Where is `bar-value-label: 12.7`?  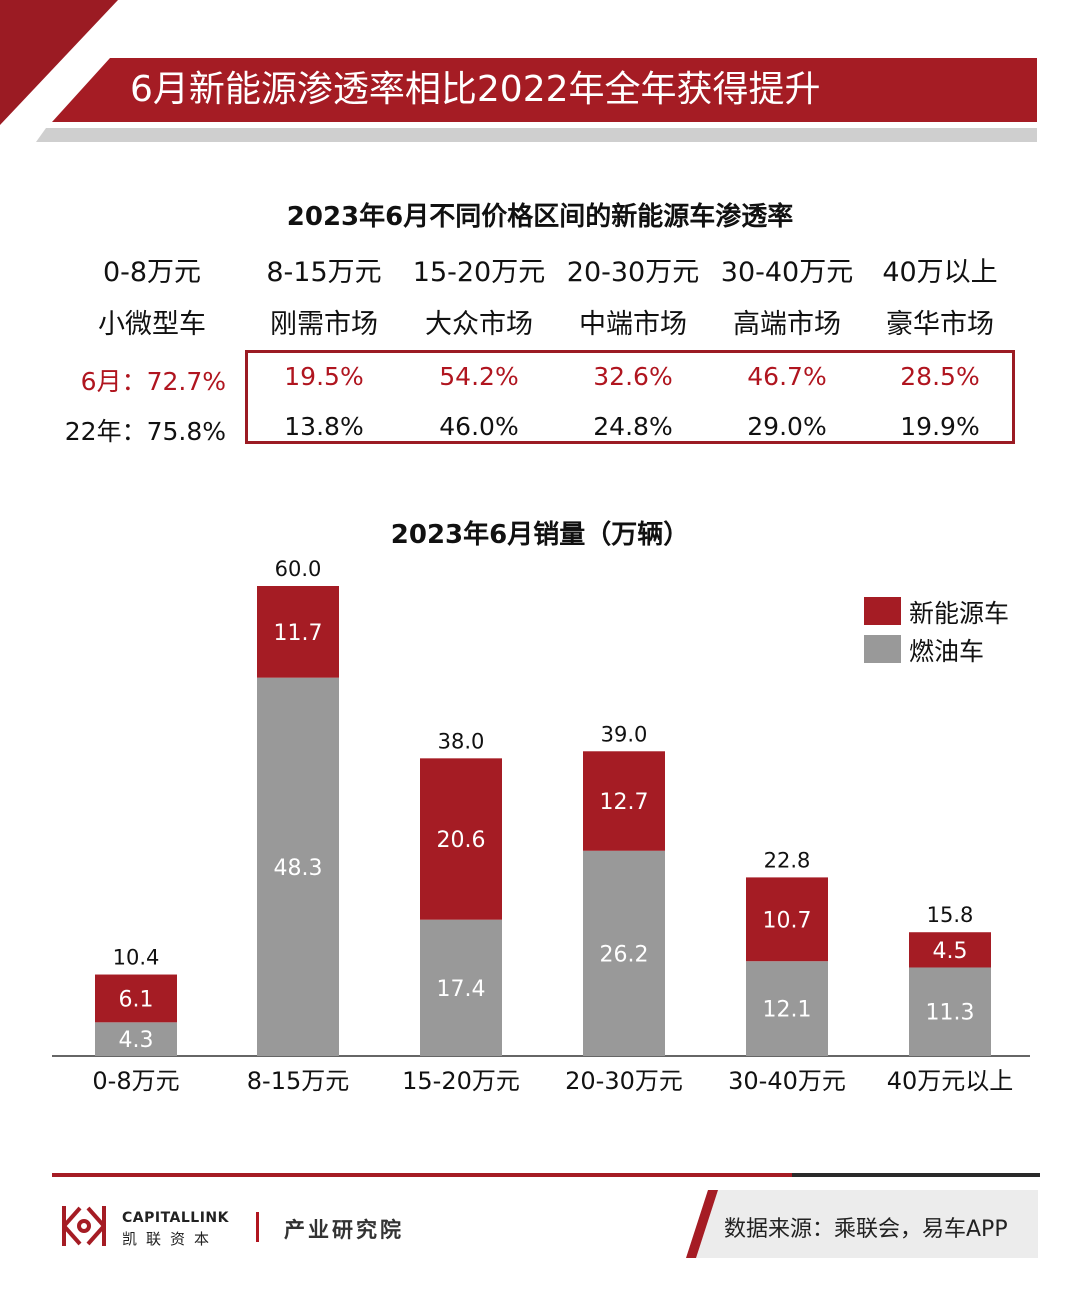 bar-value-label: 12.7 is located at coordinates (624, 802).